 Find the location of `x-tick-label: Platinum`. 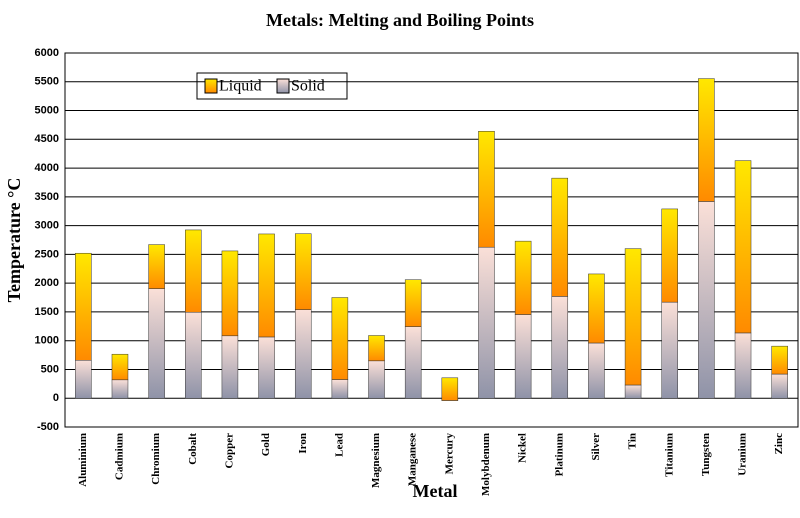

x-tick-label: Platinum is located at coordinates (559, 454).